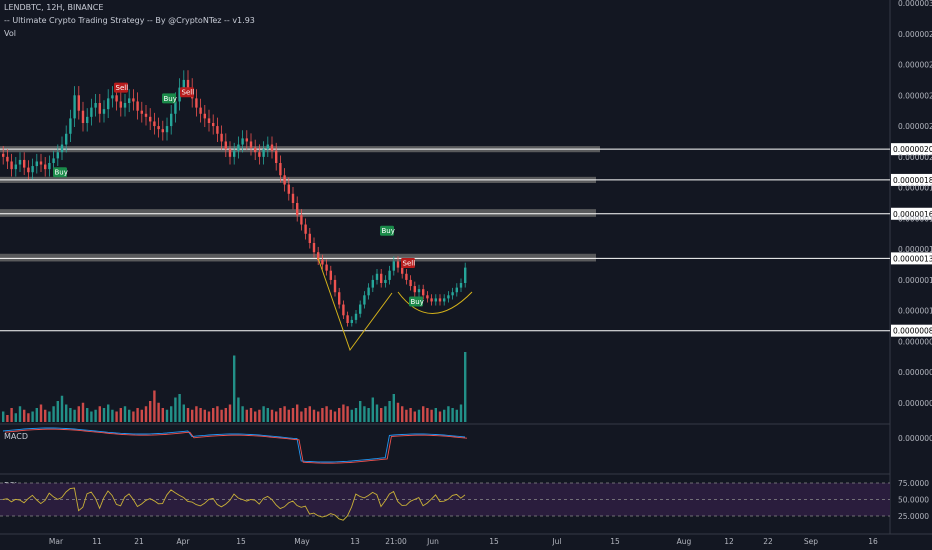 This screenshot has width=932, height=550. I want to click on price-level-tag-text: 0.00000205, so click(912, 149).